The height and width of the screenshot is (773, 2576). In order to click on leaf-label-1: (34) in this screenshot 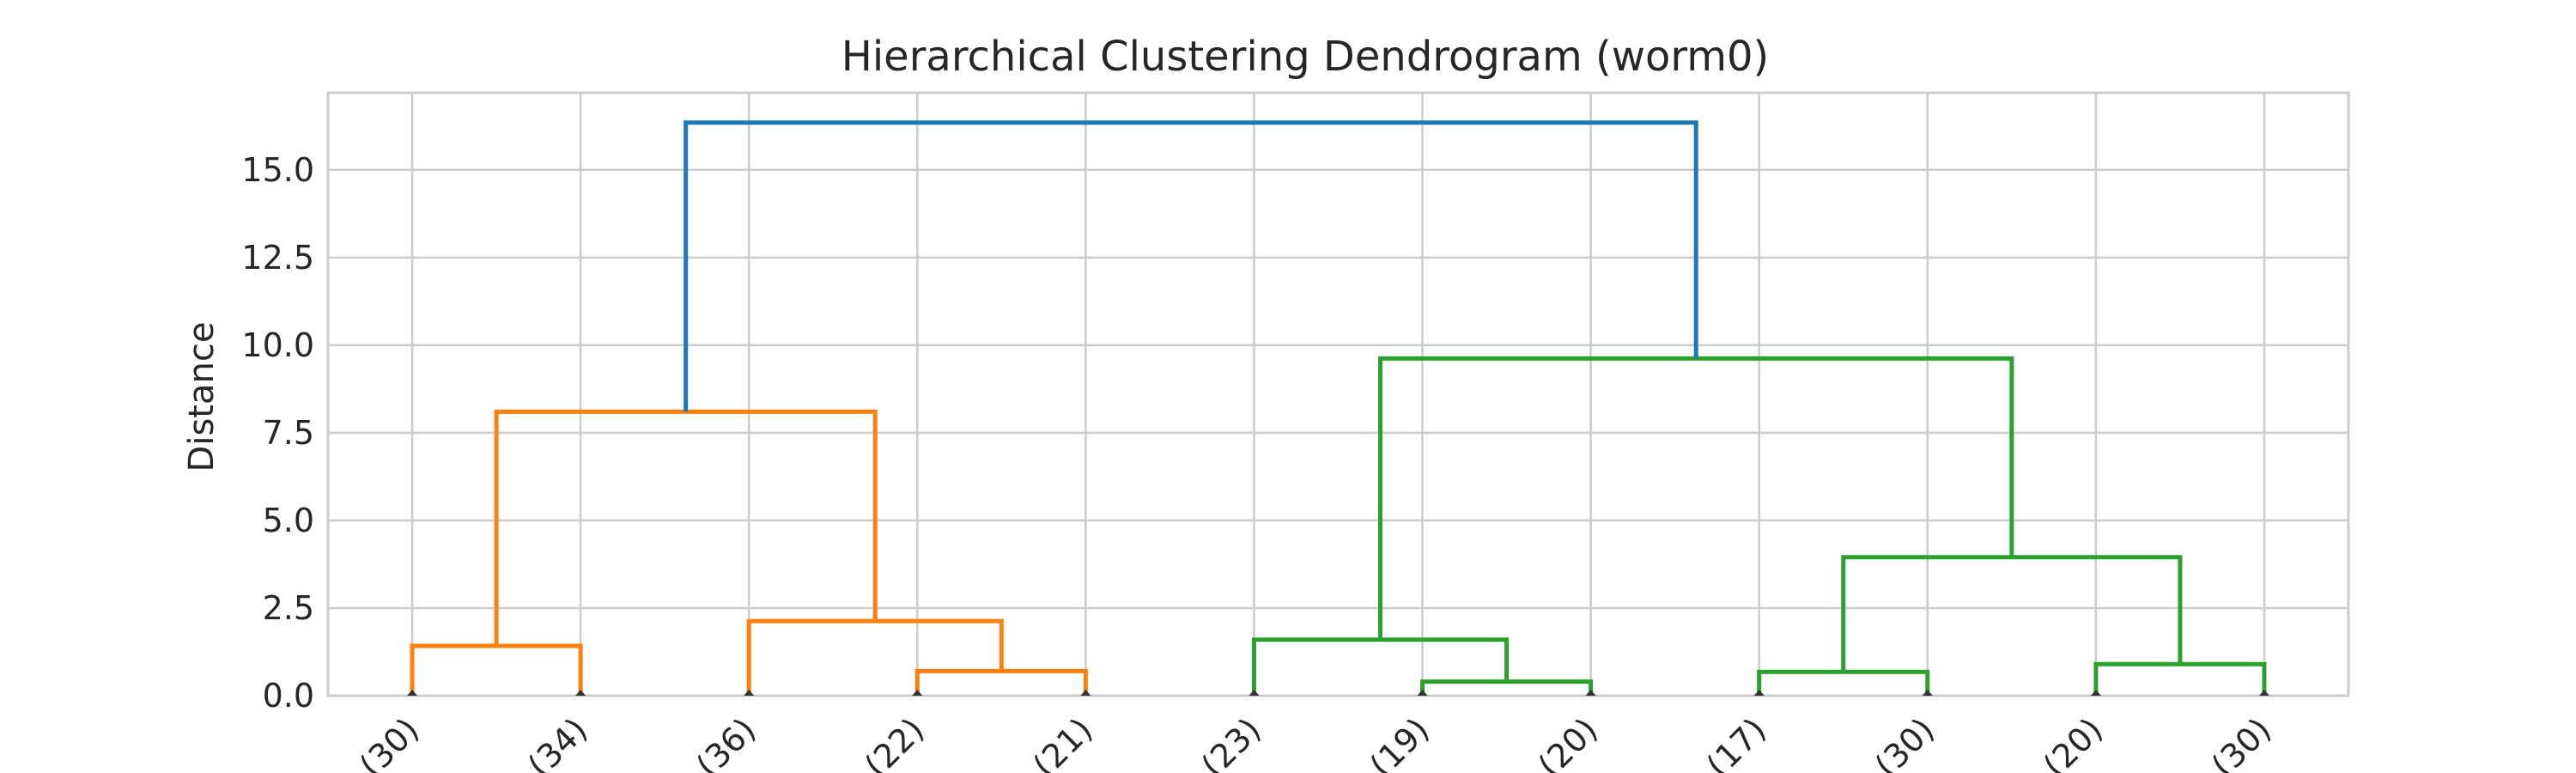, I will do `click(557, 741)`.